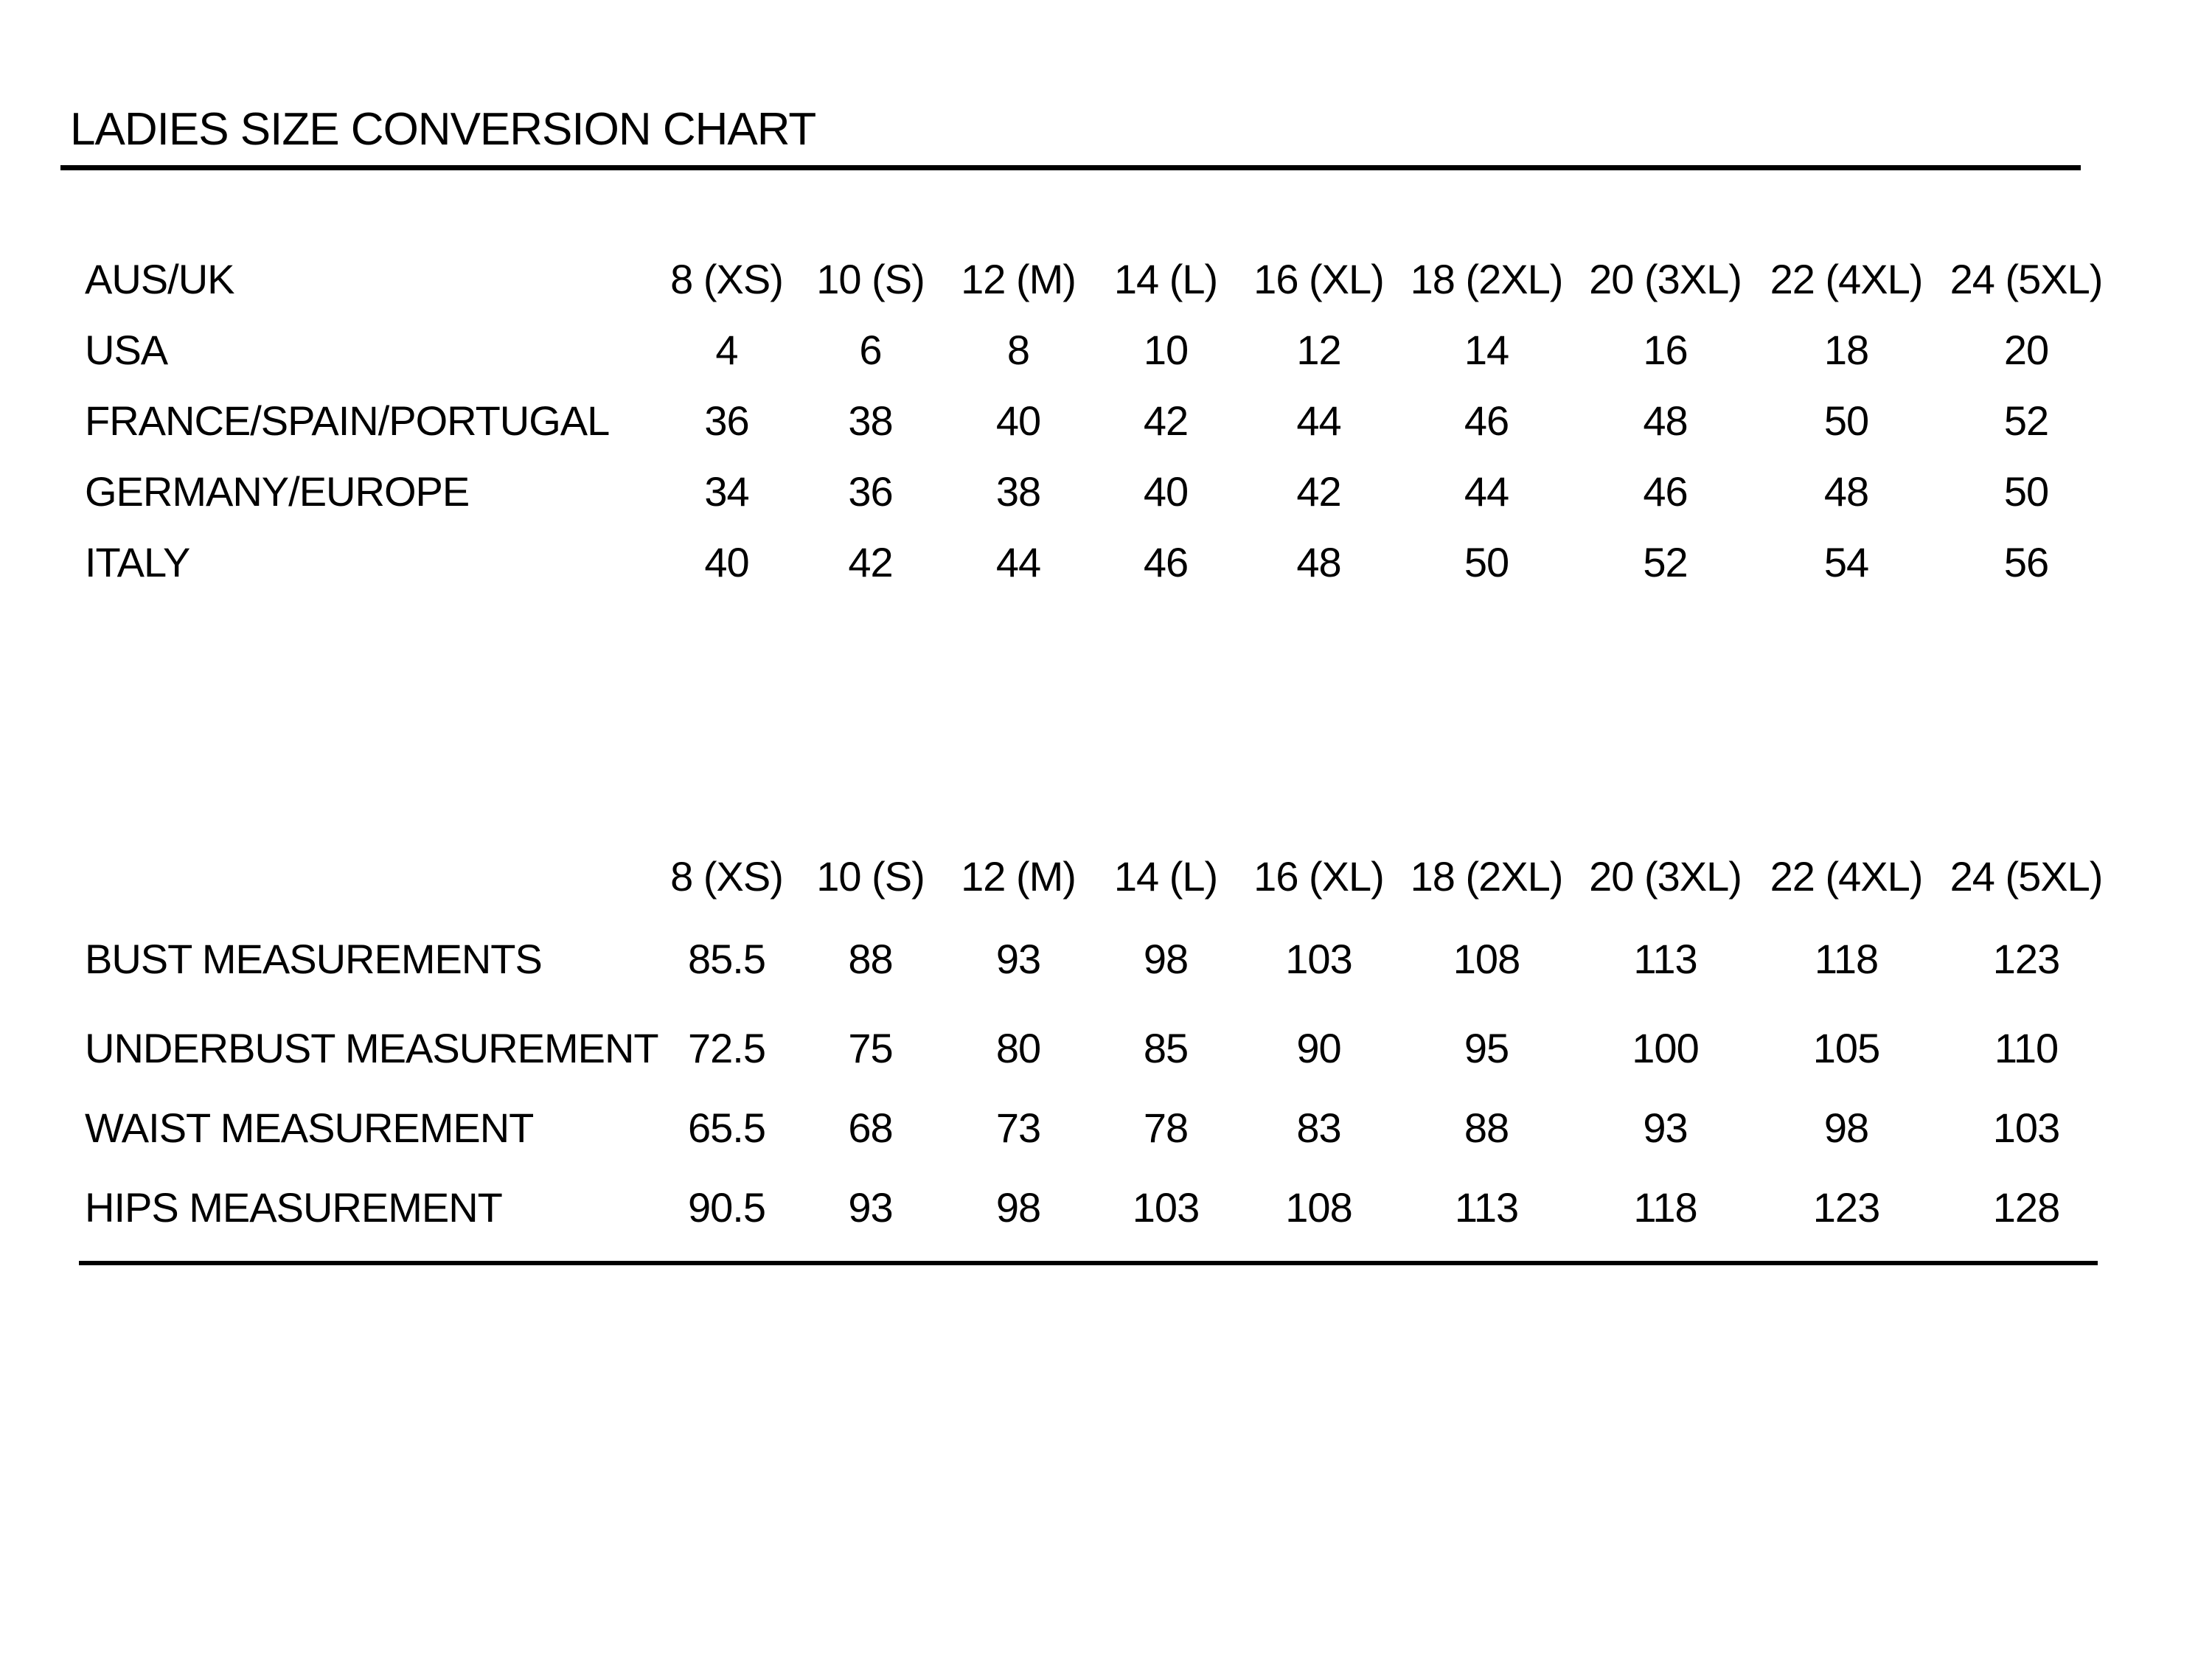  I want to click on measurement-cell: 65.5, so click(727, 1127).